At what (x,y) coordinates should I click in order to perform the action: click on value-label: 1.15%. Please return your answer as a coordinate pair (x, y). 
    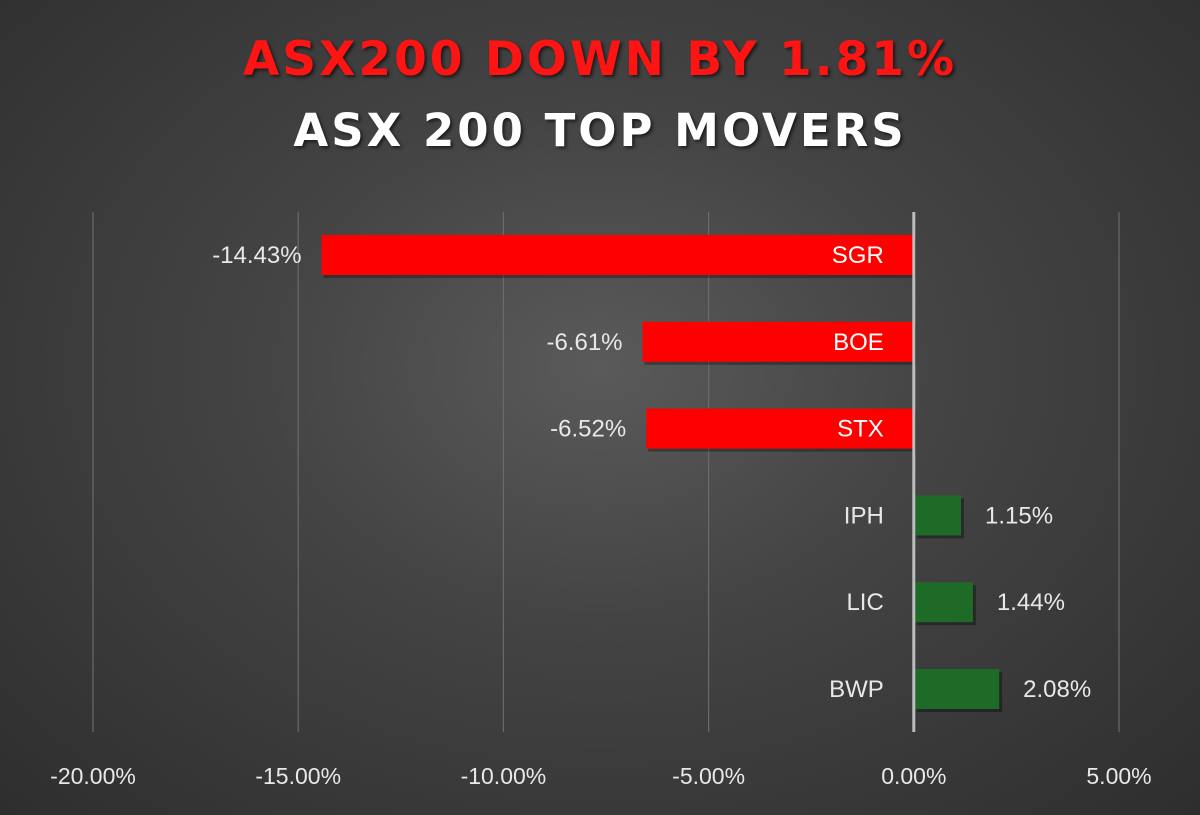
    Looking at the image, I should click on (1019, 515).